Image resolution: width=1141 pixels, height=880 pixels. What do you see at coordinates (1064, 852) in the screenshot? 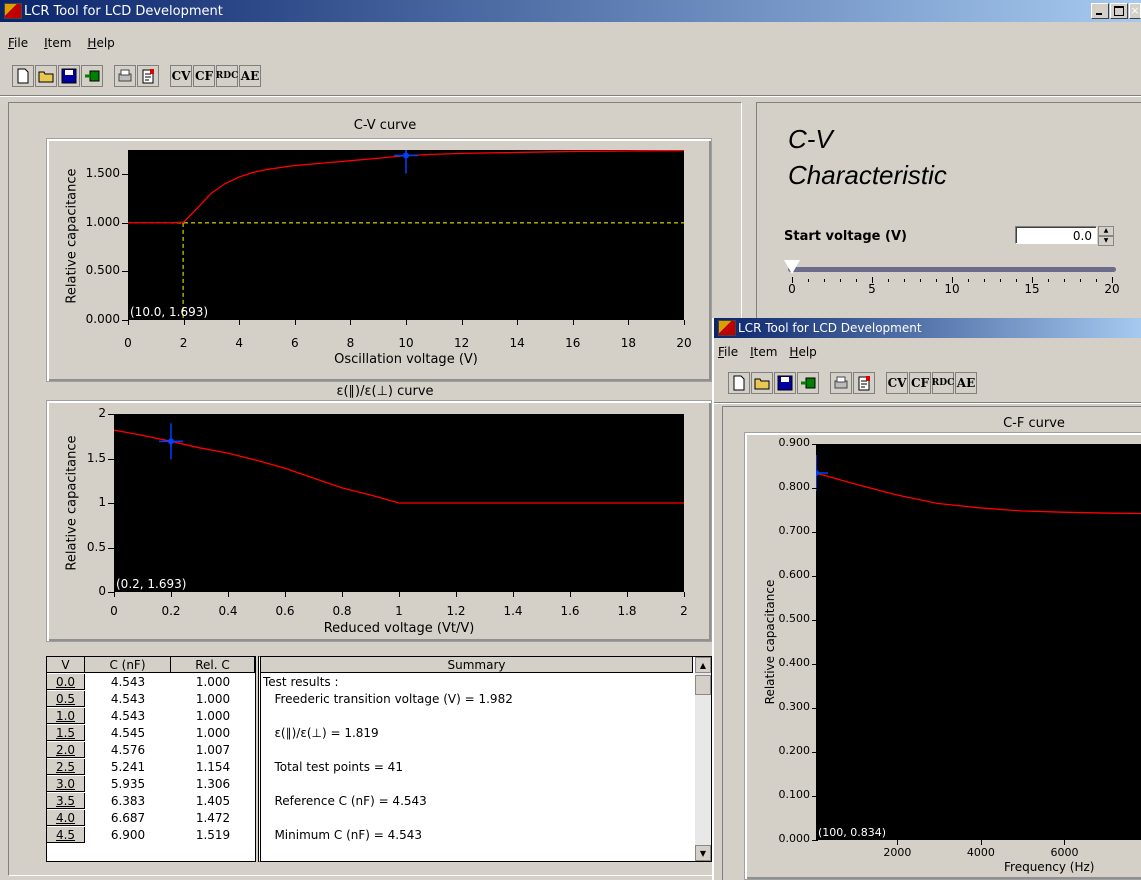
I see `x-tick-label: 6000` at bounding box center [1064, 852].